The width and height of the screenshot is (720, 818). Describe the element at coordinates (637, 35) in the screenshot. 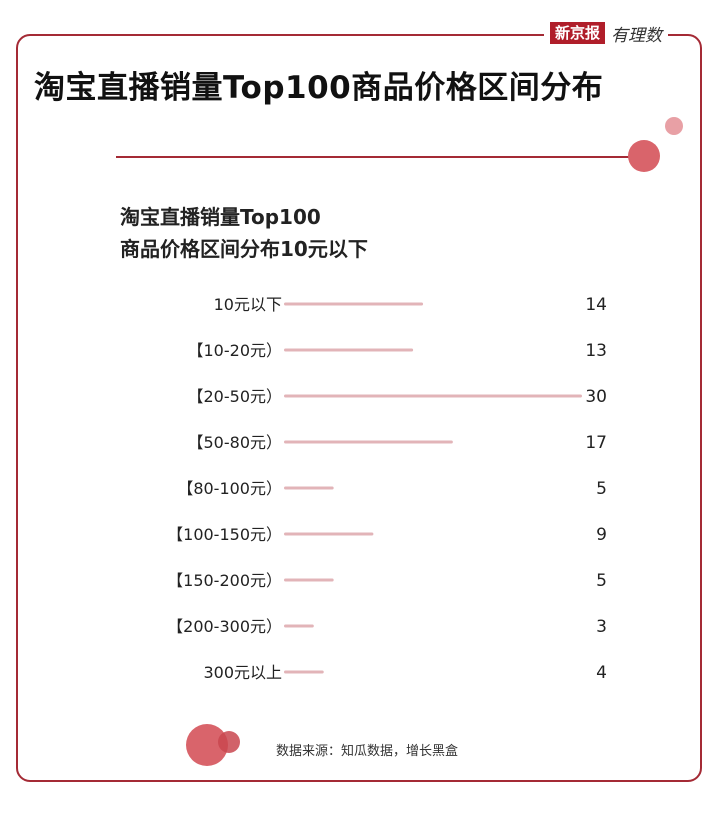

I see `logo-column: 有理数` at that location.